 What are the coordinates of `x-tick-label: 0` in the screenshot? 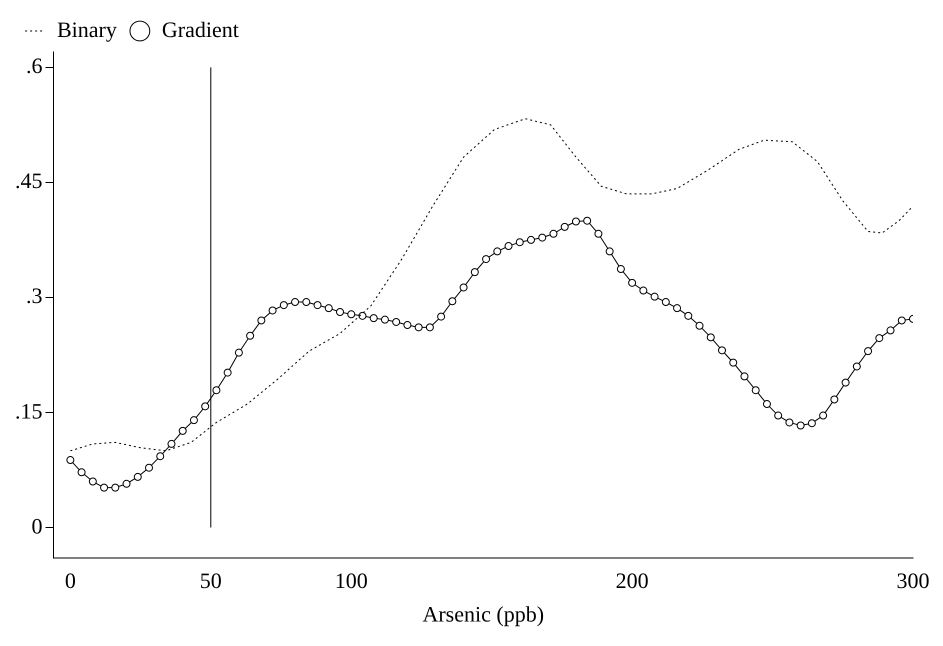 It's located at (70, 581).